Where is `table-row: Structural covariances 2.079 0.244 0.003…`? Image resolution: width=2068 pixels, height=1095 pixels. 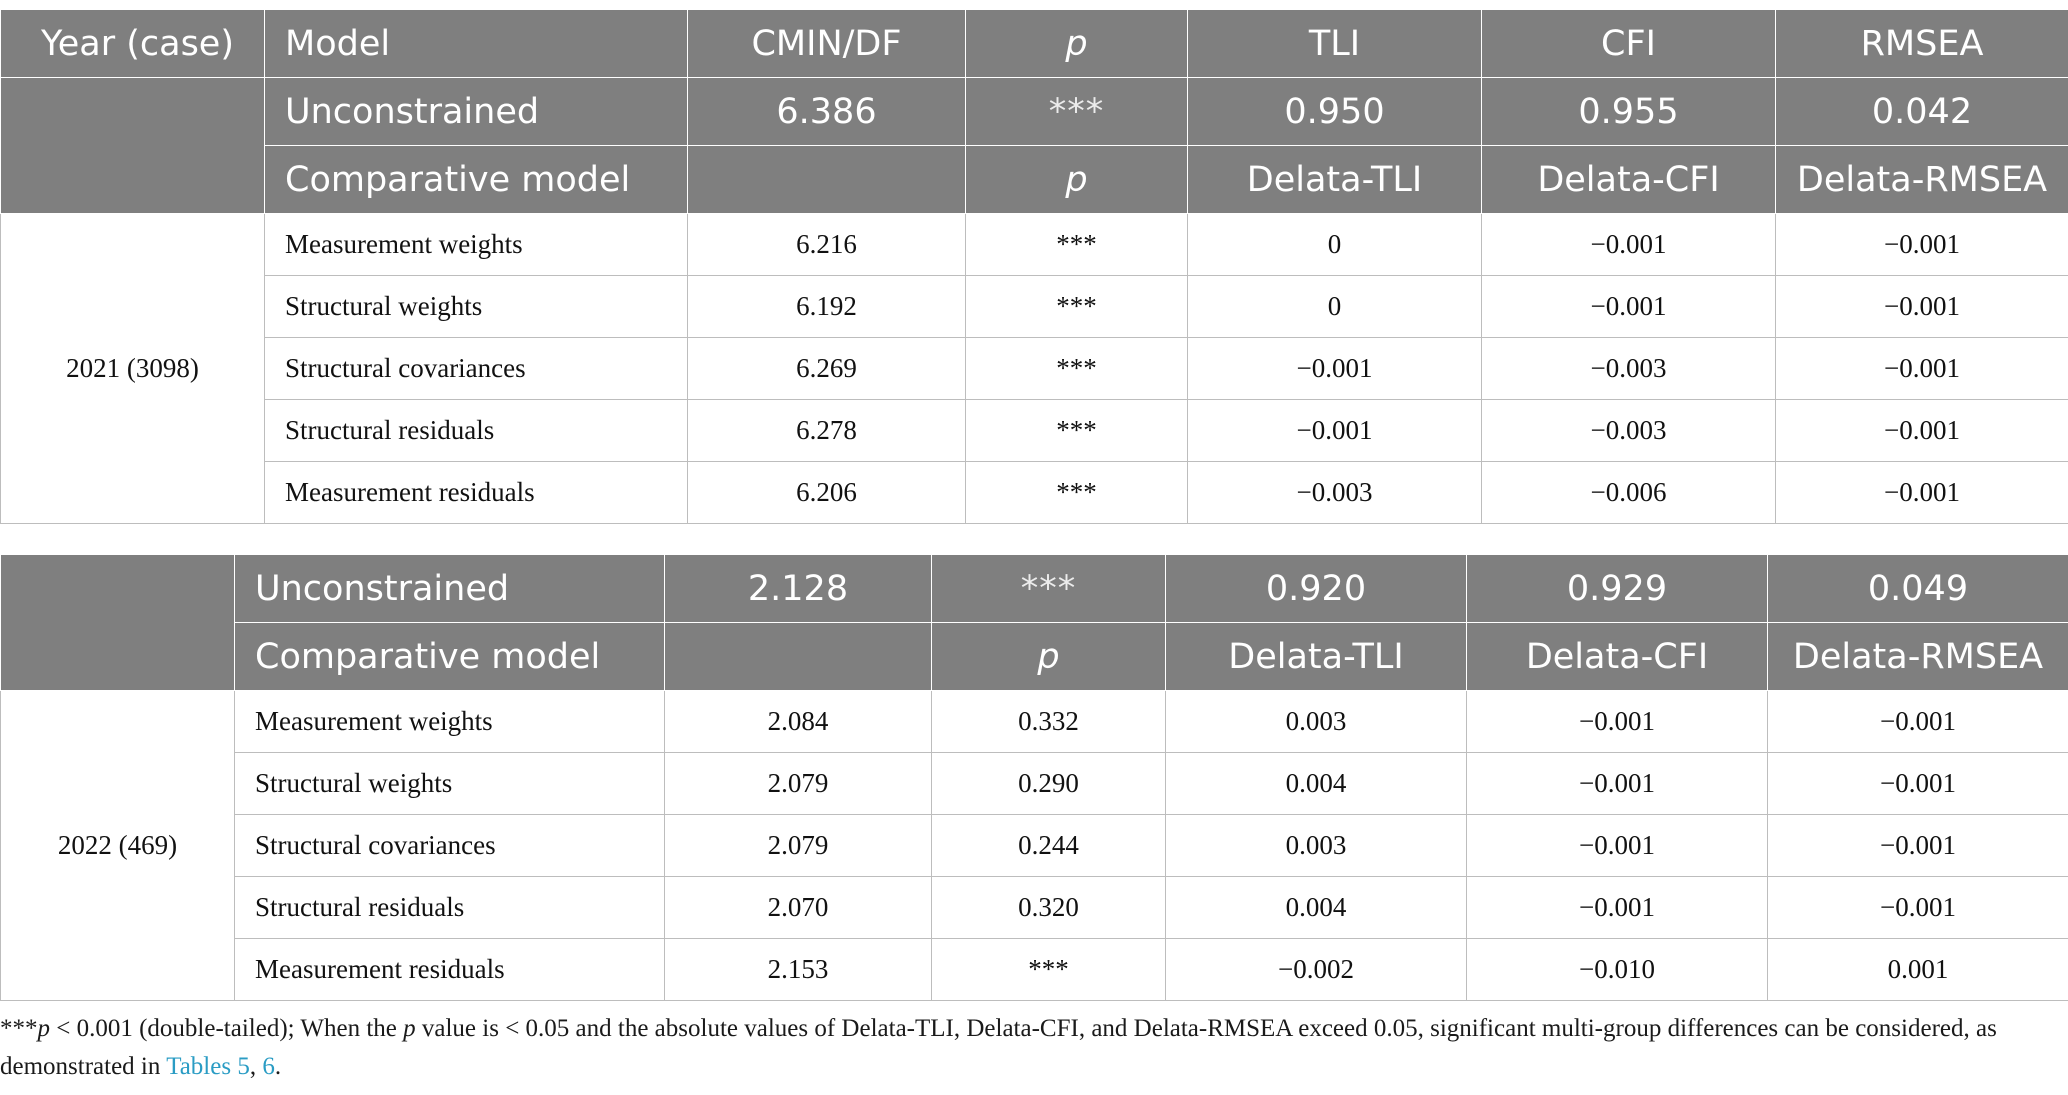 table-row: Structural covariances 2.079 0.244 0.003… is located at coordinates (1034, 845).